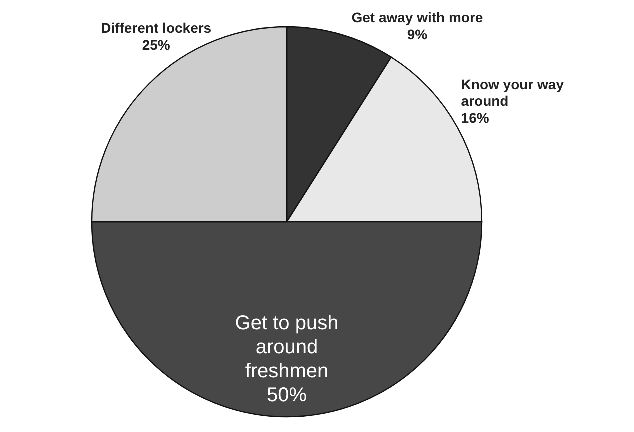 The width and height of the screenshot is (634, 432). I want to click on data-label: 25%, so click(156, 44).